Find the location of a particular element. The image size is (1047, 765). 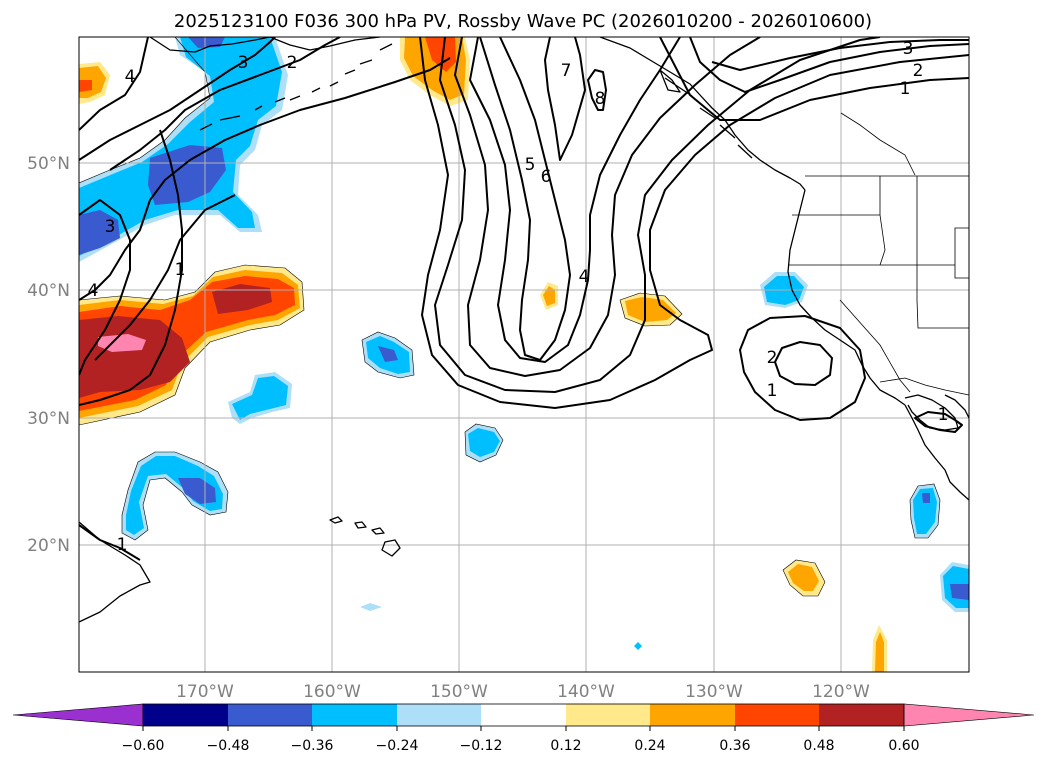

shade-neg-mx-dark is located at coordinates (926, 498).